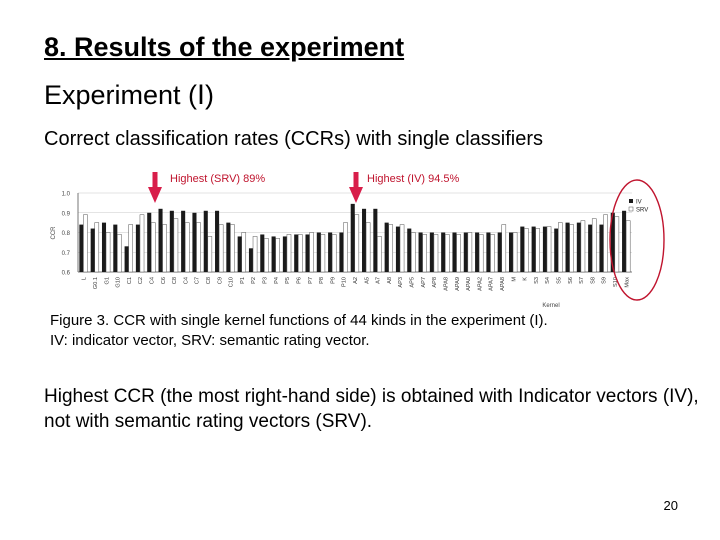  I want to click on x-tick-label: A8, so click(390, 280).